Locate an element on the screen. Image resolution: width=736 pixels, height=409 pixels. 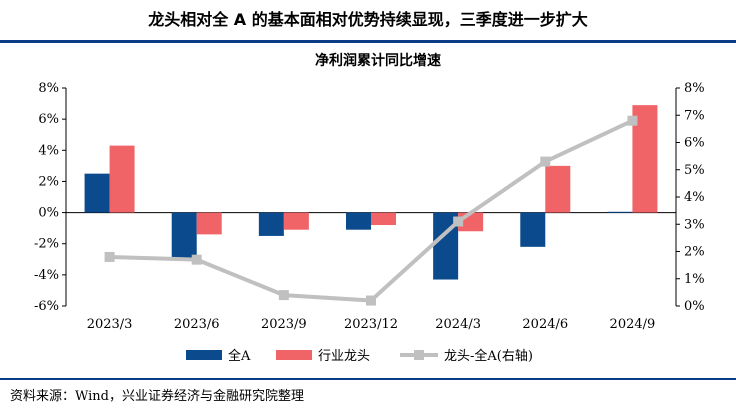
chart-legend: 全A 行业龙头 龙头-全A(右轴) is located at coordinates (359, 356).